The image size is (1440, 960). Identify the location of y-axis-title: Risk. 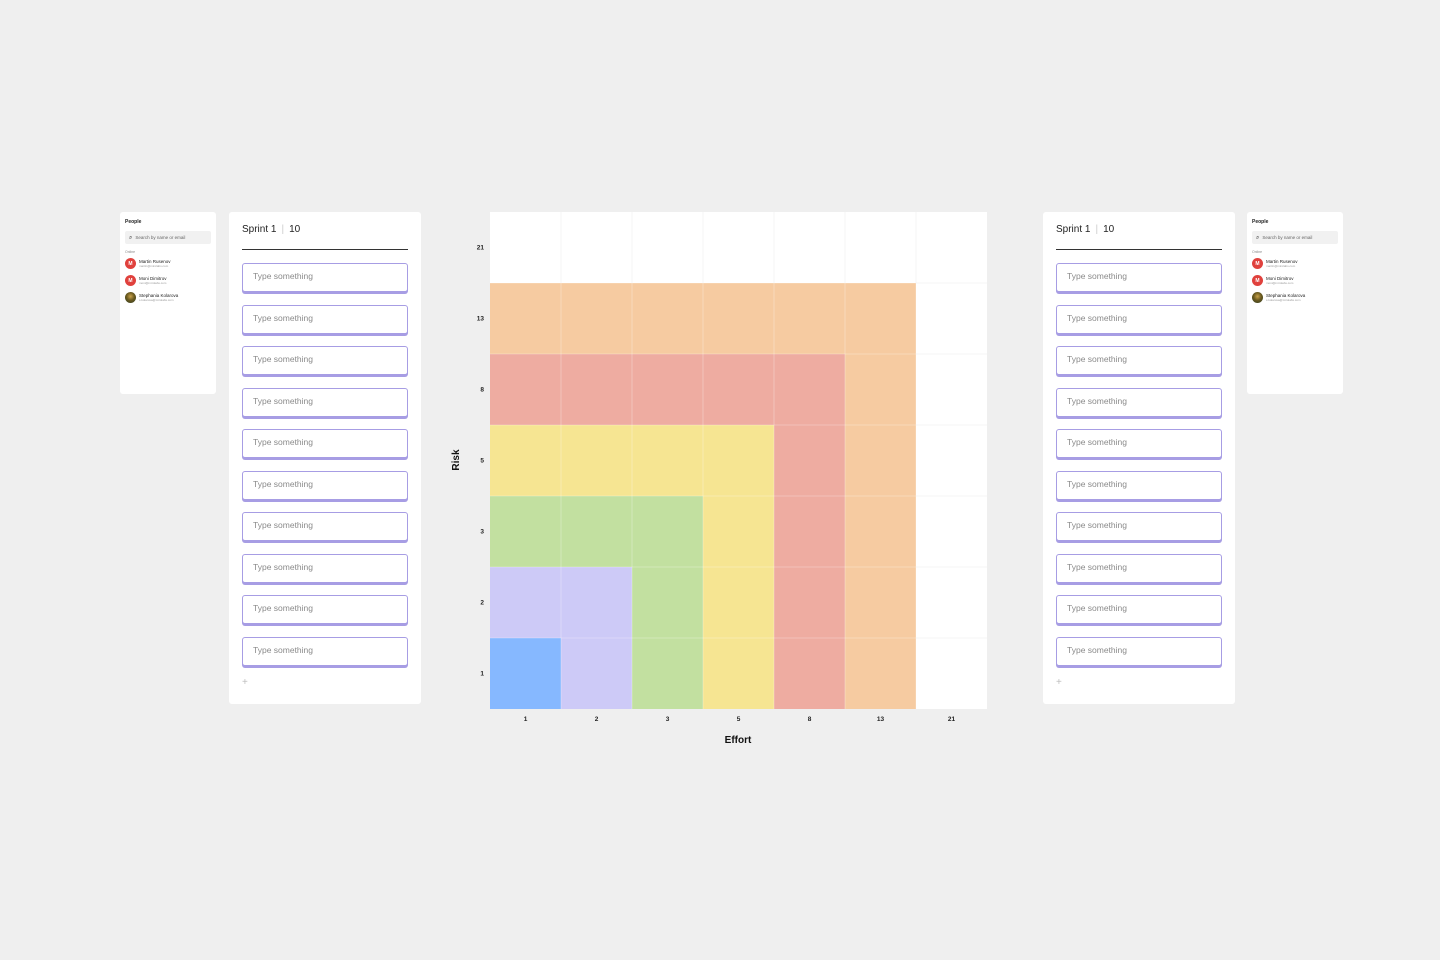
(456, 460).